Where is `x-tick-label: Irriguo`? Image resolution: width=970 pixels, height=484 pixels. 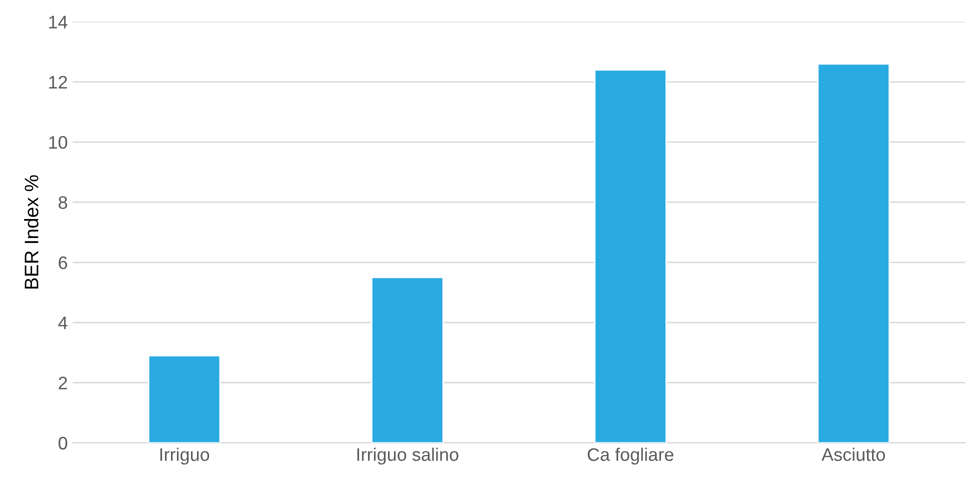
x-tick-label: Irriguo is located at coordinates (185, 456).